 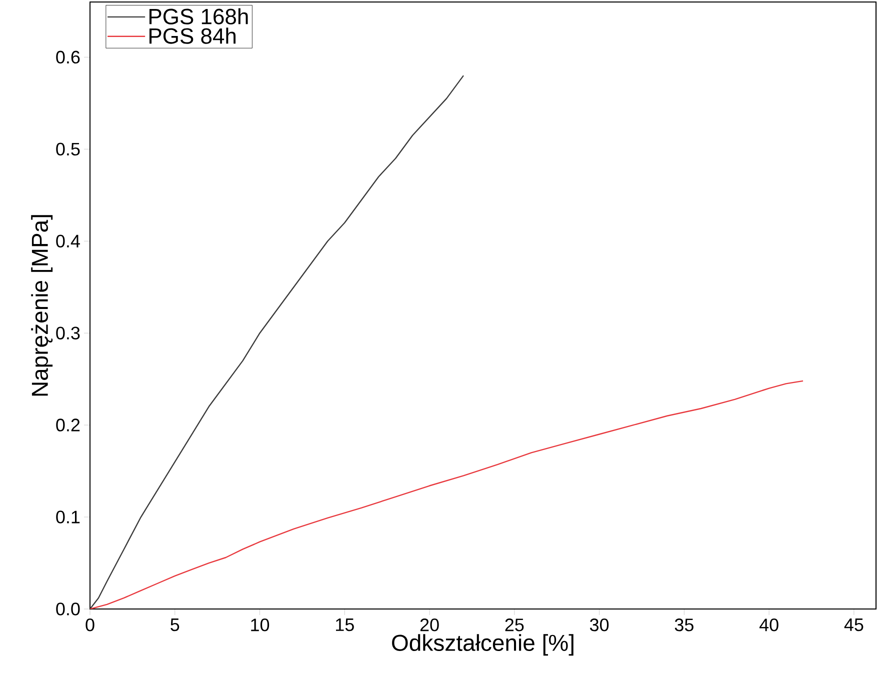 I want to click on x-tick-label: 5, so click(x=175, y=625).